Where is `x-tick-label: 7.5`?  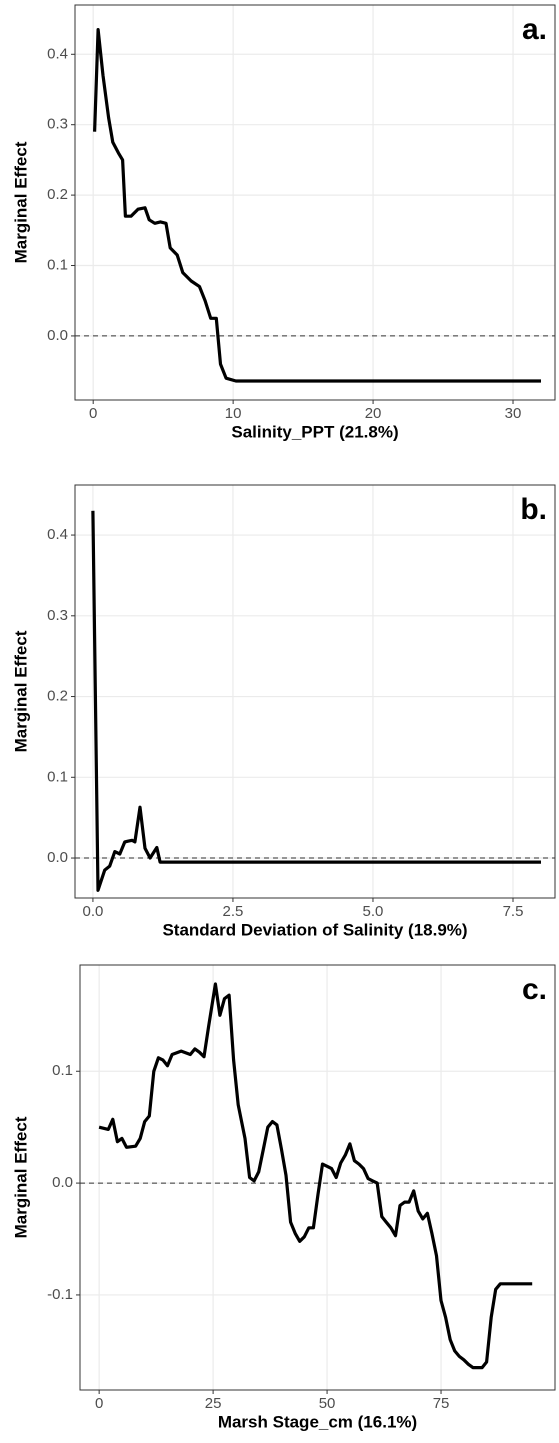
x-tick-label: 7.5 is located at coordinates (513, 911).